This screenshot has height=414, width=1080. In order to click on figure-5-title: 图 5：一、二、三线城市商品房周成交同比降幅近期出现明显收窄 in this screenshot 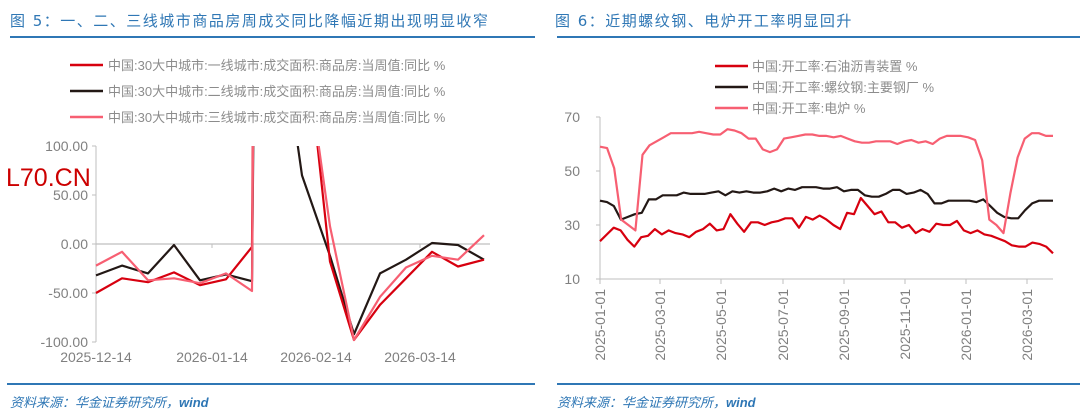, I will do `click(250, 21)`.